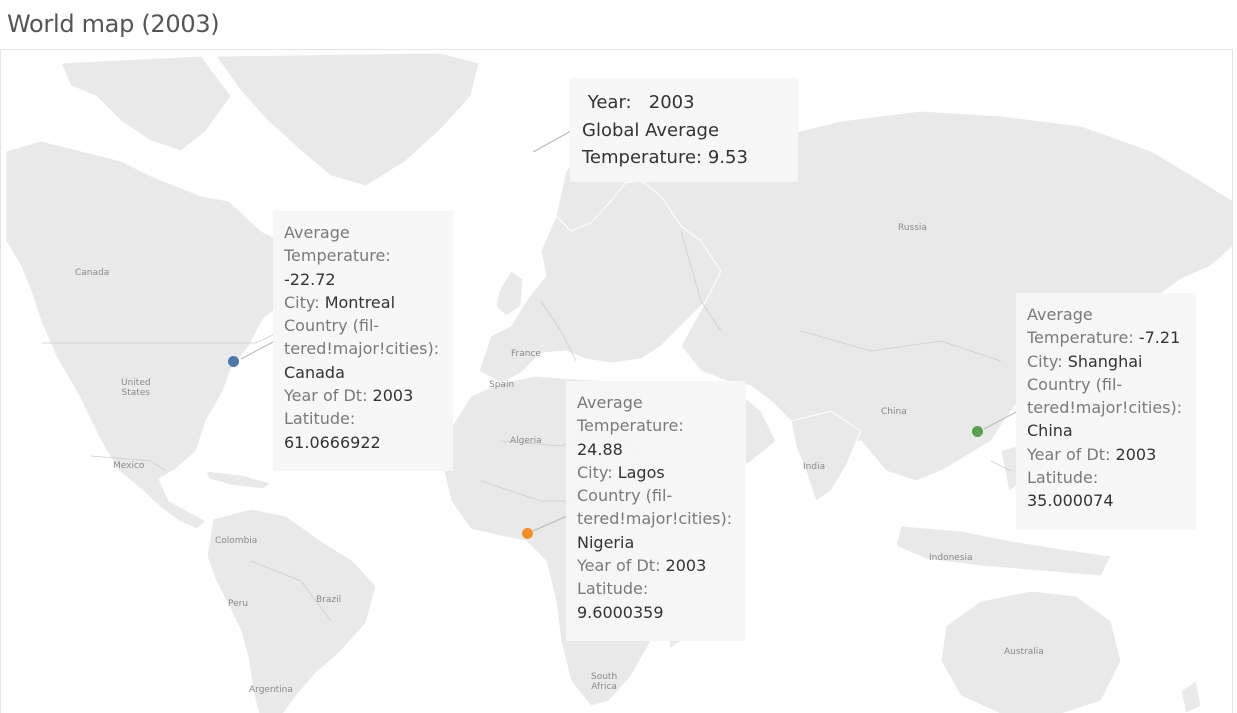 This screenshot has width=1237, height=713. What do you see at coordinates (347, 119) in the screenshot?
I see `greenland-shape` at bounding box center [347, 119].